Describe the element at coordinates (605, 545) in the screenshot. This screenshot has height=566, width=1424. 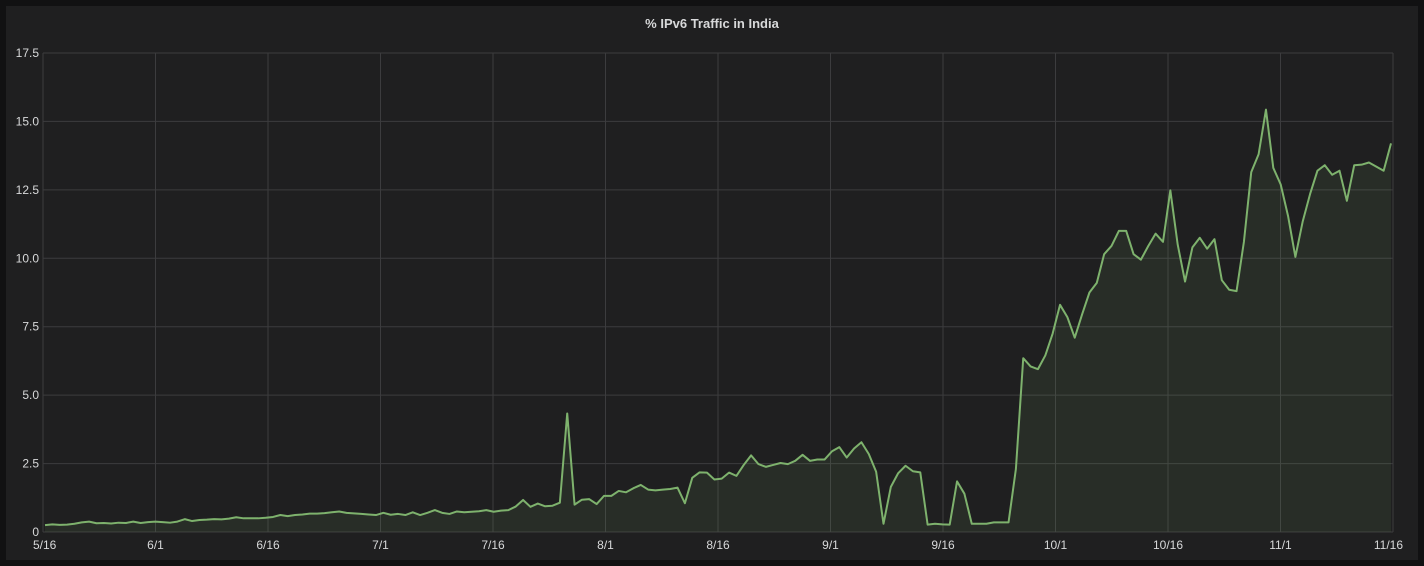
I see `x-tick-label: 8/1` at that location.